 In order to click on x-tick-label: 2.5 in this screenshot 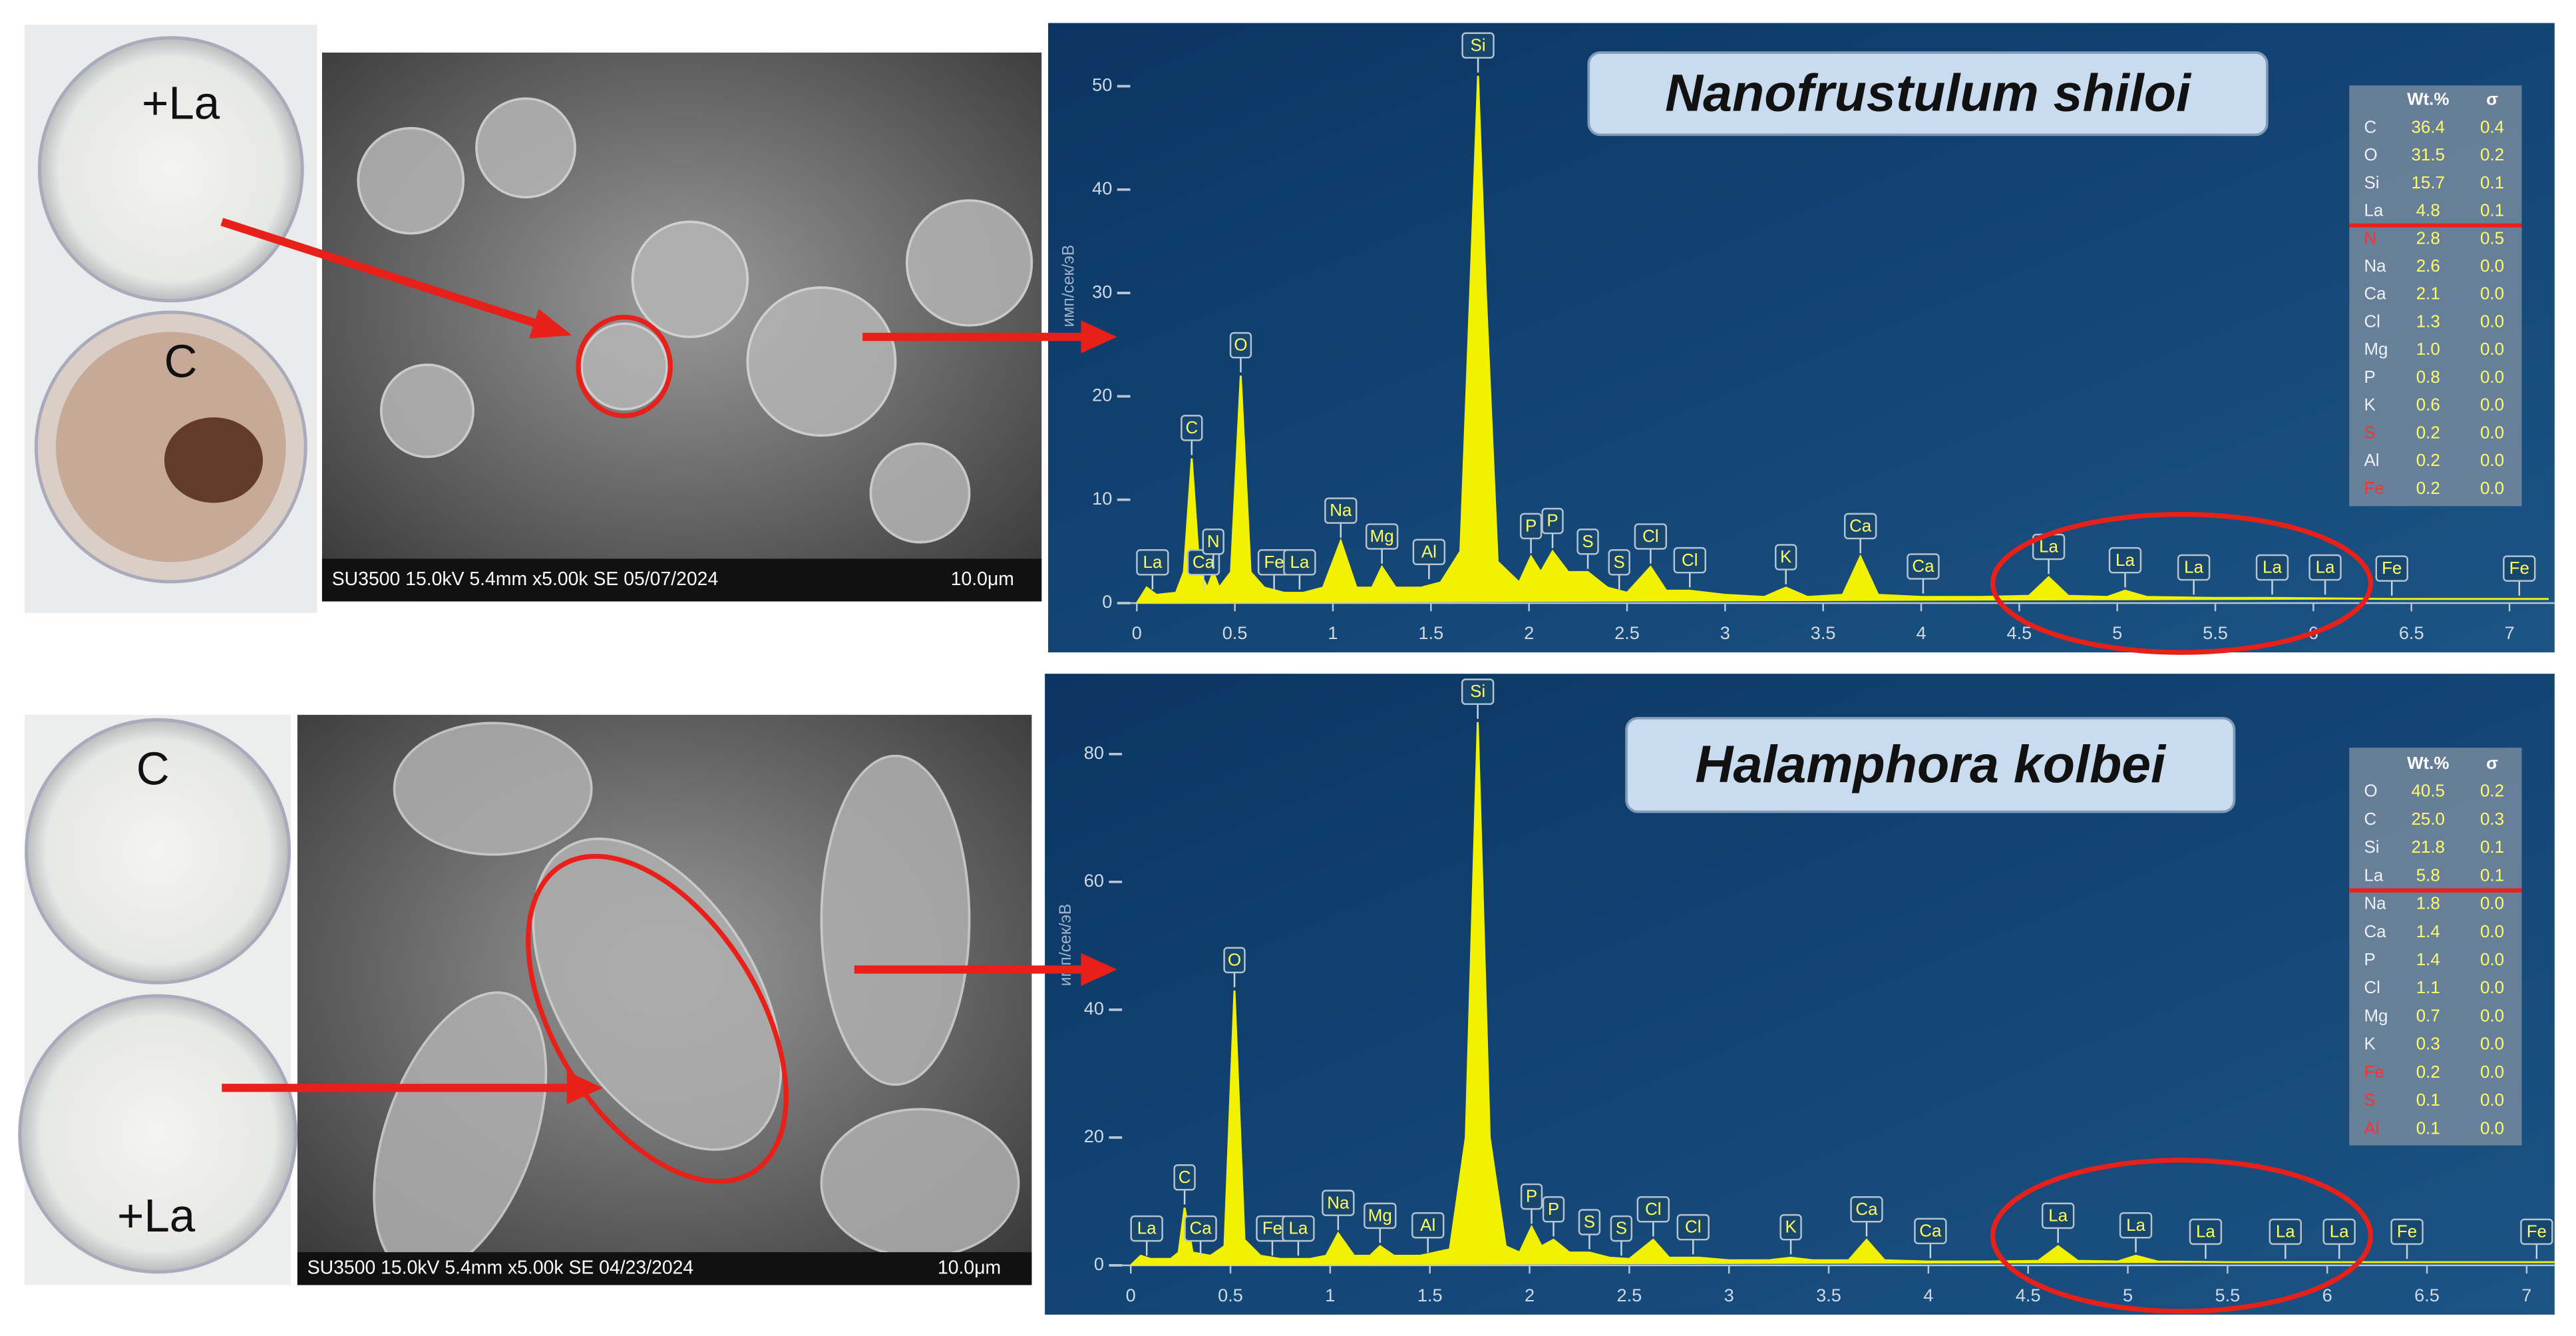, I will do `click(1630, 1295)`.